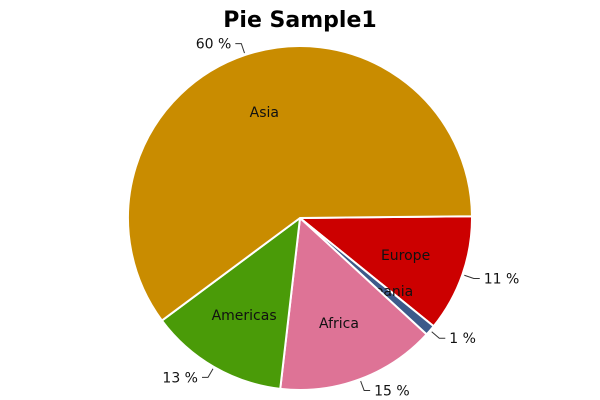  Describe the element at coordinates (392, 391) in the screenshot. I see `percent-label-africa: 15 %` at that location.